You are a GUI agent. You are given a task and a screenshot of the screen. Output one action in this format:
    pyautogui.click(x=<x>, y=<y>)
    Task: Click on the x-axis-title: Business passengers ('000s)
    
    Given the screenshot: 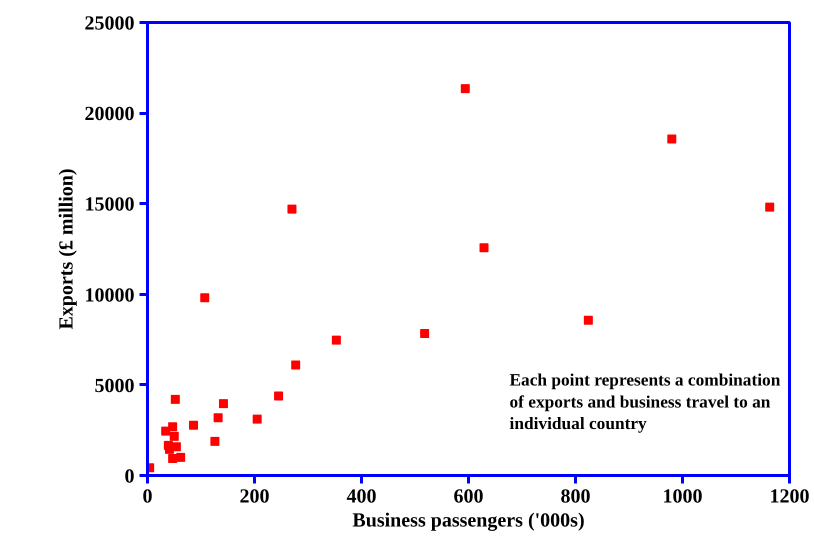 What is the action you would take?
    pyautogui.click(x=468, y=521)
    